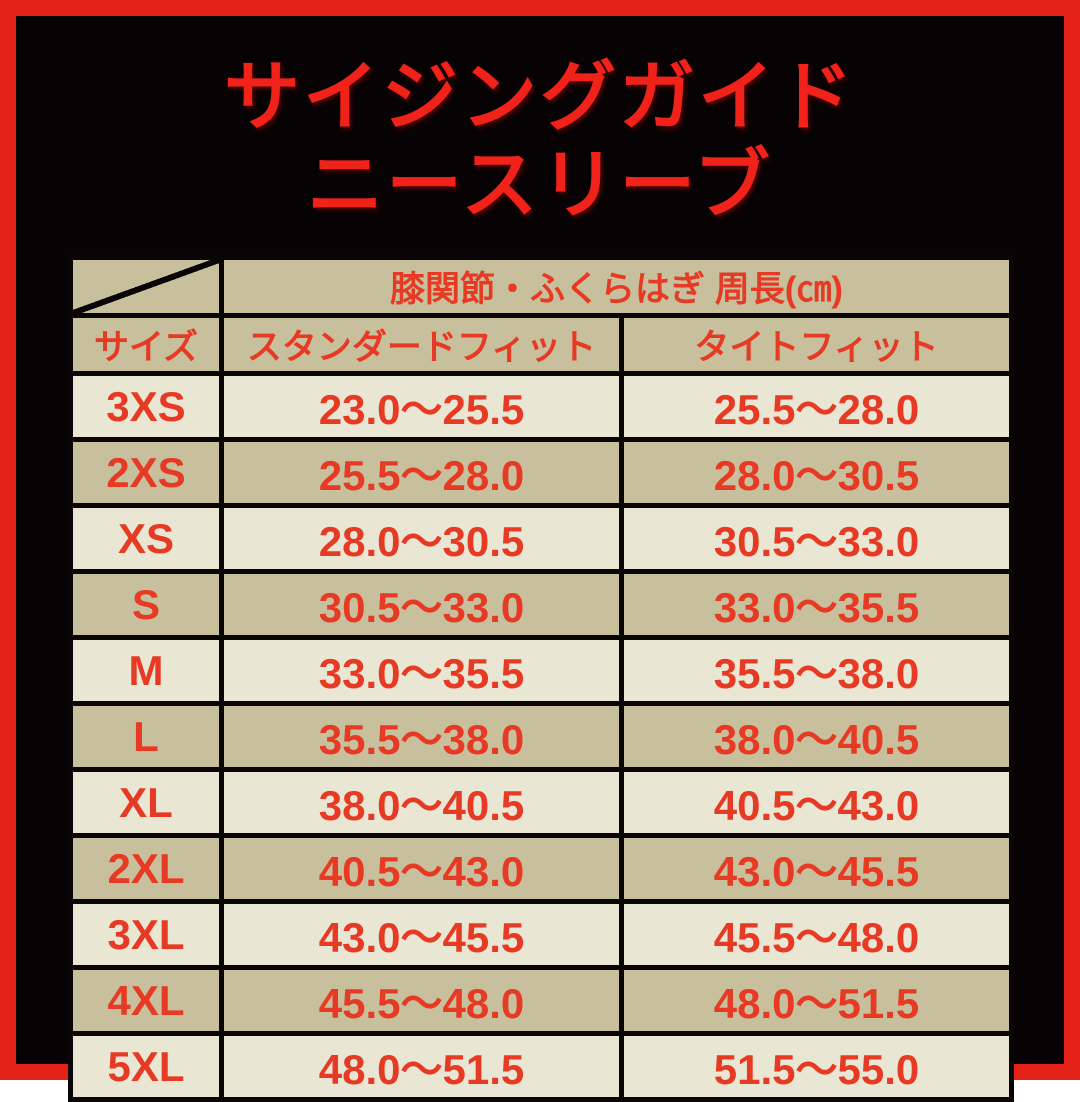 The image size is (1080, 1102). I want to click on standard-fit-cell: 30.5～33.0, so click(421, 604).